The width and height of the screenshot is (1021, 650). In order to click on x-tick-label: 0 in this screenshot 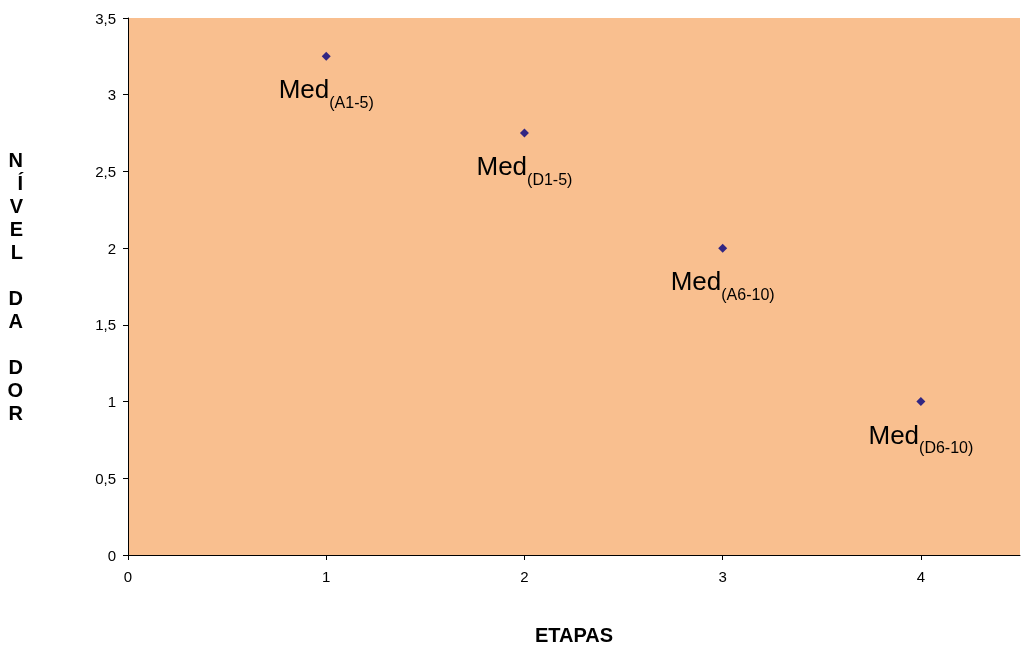, I will do `click(128, 576)`.